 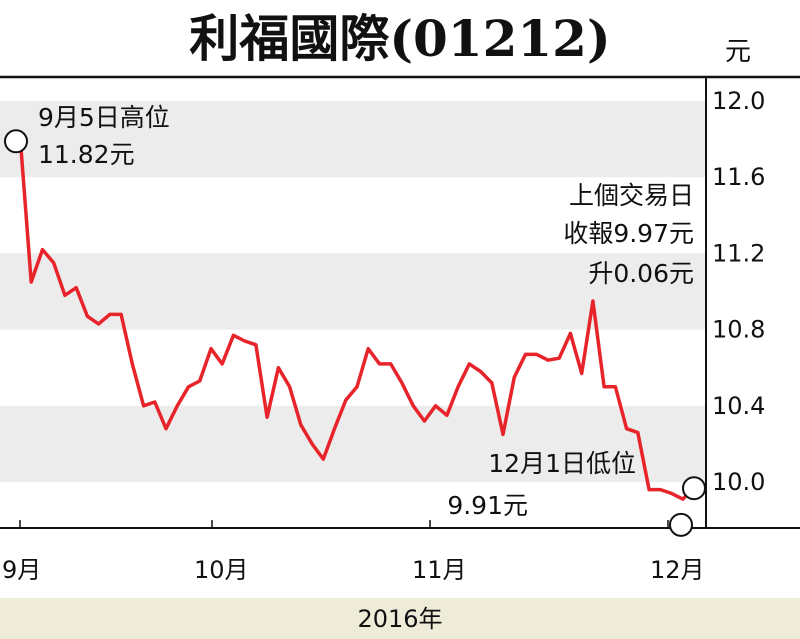 I want to click on last-close-marker, so click(x=694, y=488).